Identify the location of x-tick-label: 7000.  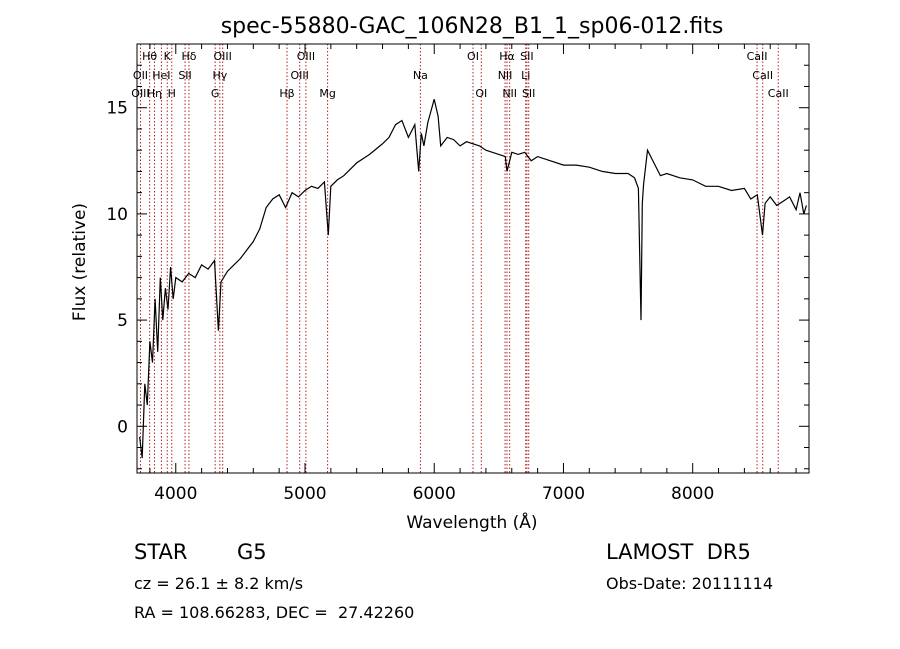
(563, 494).